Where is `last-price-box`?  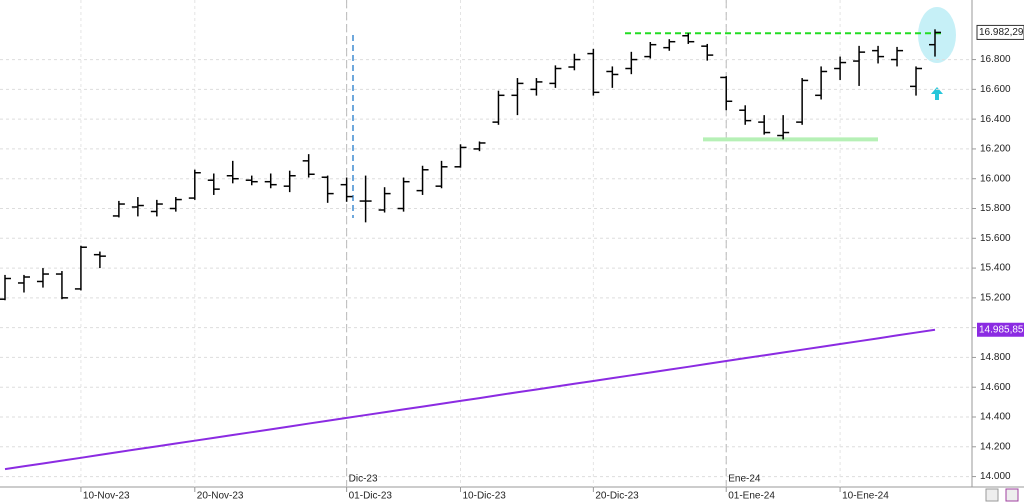
last-price-box is located at coordinates (1000, 32).